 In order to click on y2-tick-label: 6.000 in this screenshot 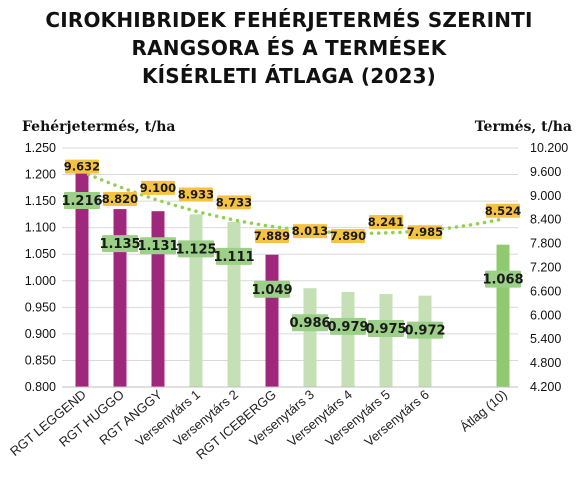, I will do `click(545, 315)`.